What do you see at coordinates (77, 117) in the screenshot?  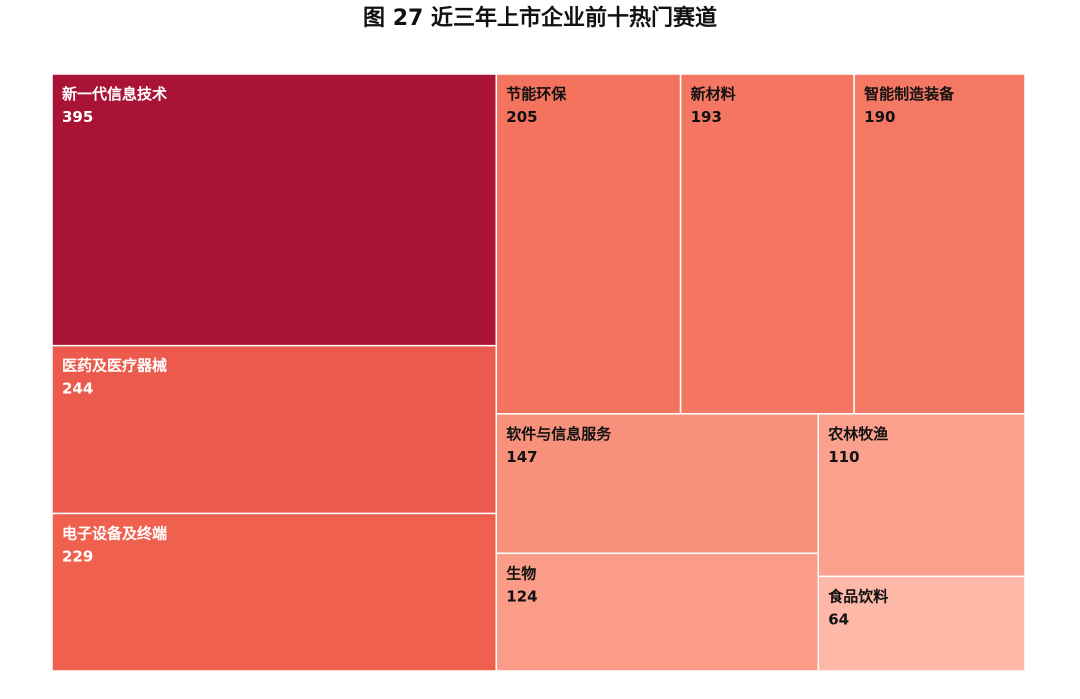 I see `treemap-value: 395` at bounding box center [77, 117].